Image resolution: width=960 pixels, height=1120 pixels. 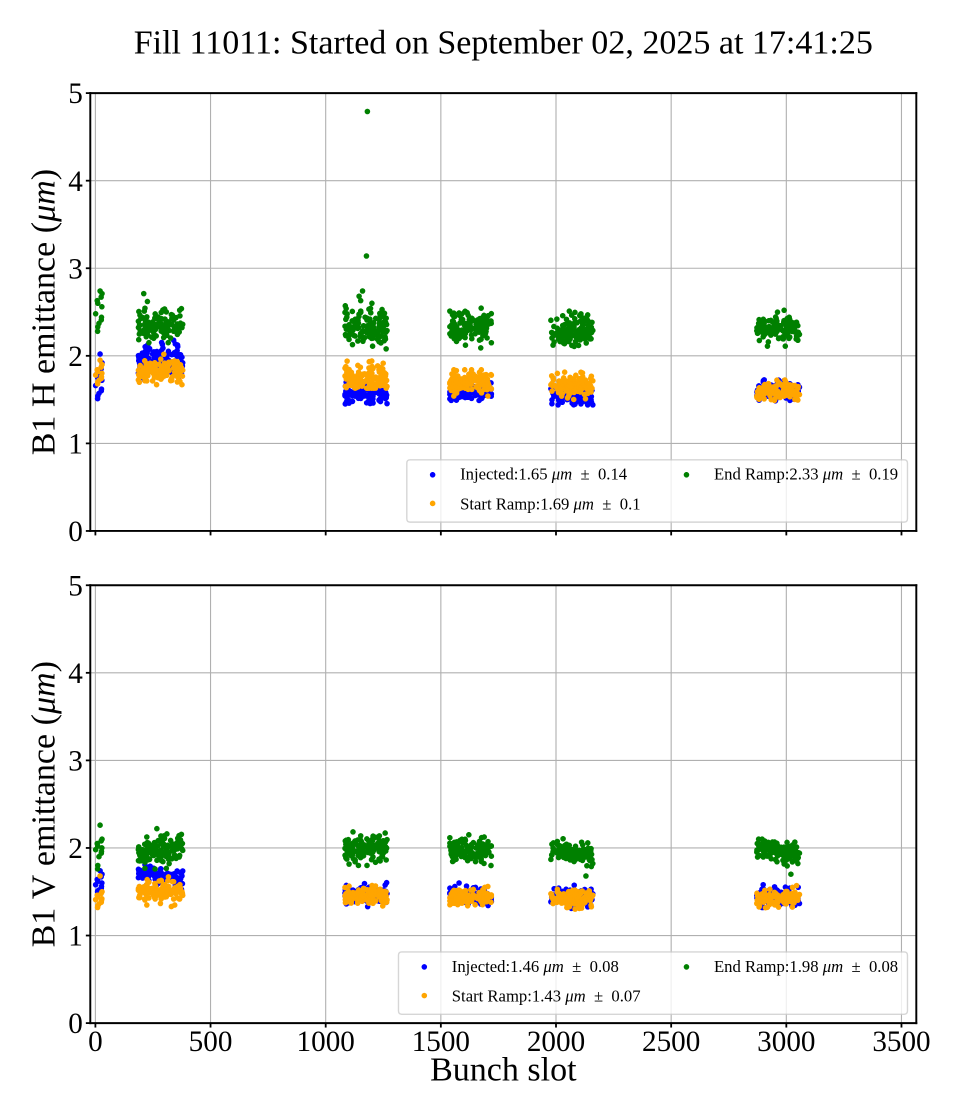 I want to click on svg-text: End Ramp:1.98 ± 0.08μm, so click(x=806, y=966).